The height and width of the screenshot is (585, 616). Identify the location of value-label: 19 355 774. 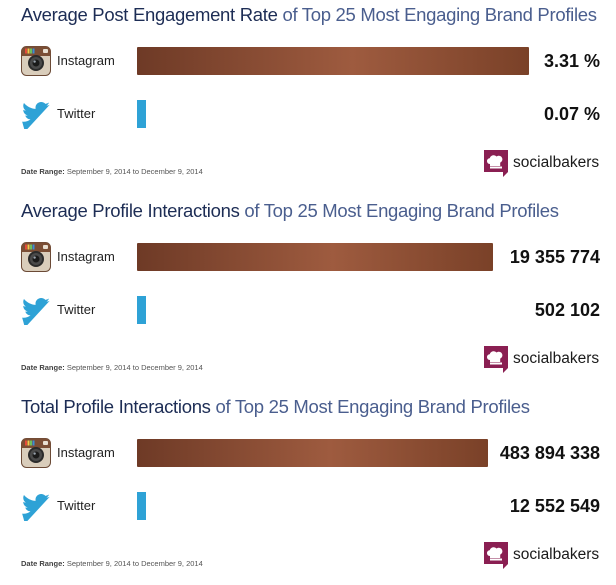
(554, 257).